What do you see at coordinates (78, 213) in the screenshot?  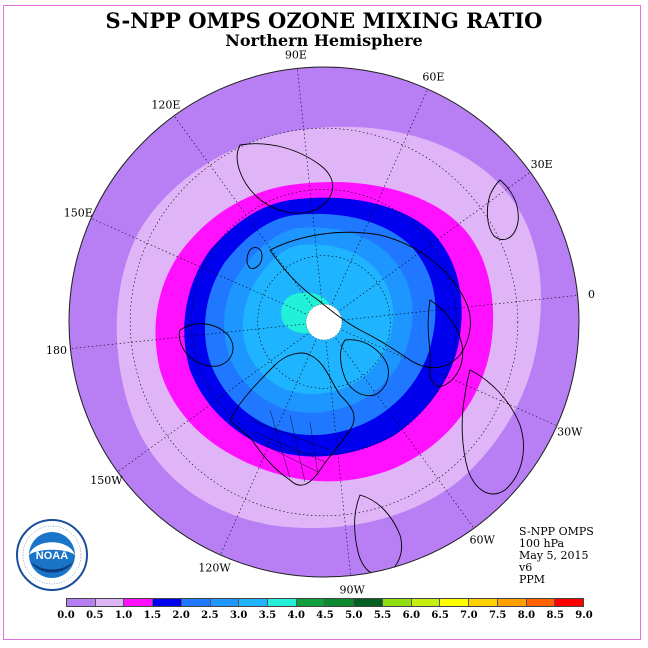 I see `longitude-label: 150E` at bounding box center [78, 213].